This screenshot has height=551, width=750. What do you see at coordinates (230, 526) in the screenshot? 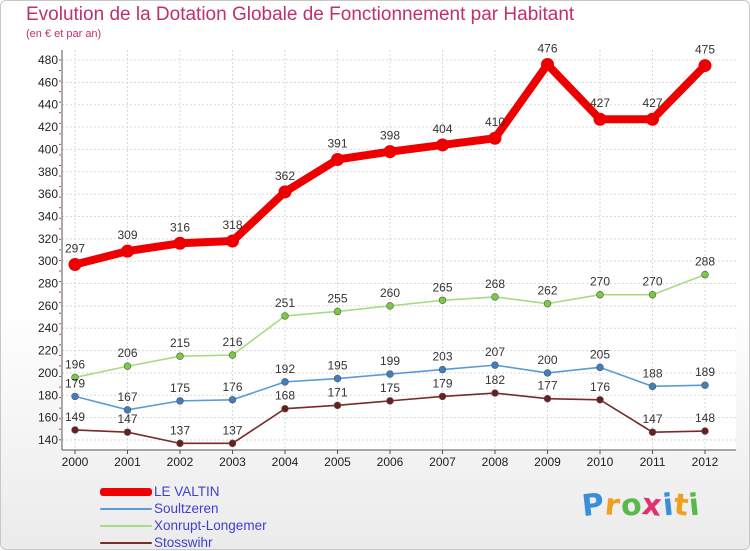
I see `legend-item: Xonrupt-Longemer` at bounding box center [230, 526].